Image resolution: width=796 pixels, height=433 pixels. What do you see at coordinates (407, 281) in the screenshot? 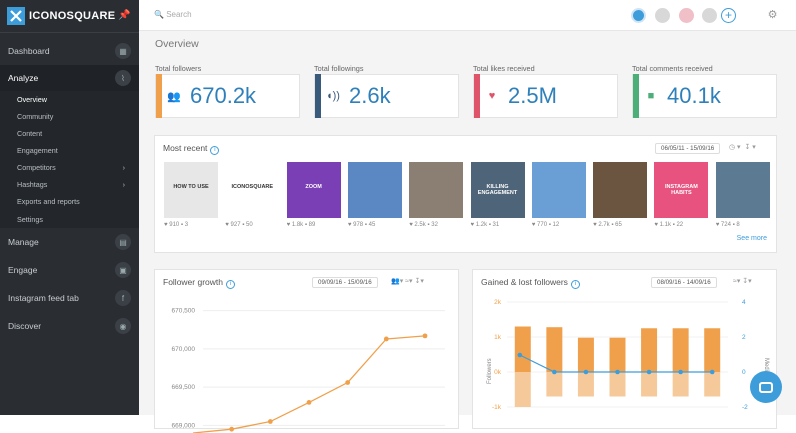
I see `chart-controls: 👥▾ ≈▾ ↧▾` at bounding box center [407, 281].